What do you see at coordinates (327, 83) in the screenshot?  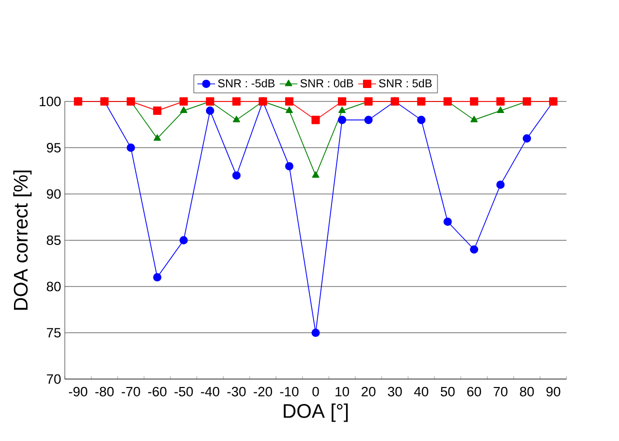 I see `legend-label: SNR : 0dB` at bounding box center [327, 83].